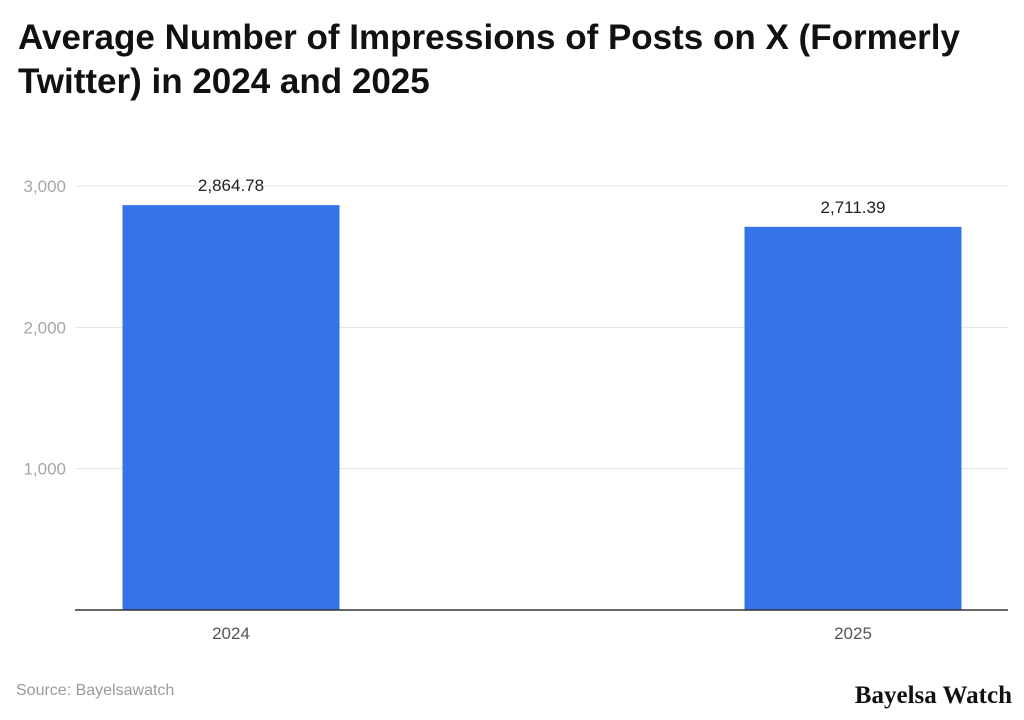  I want to click on x-tick-label: 2025, so click(853, 633).